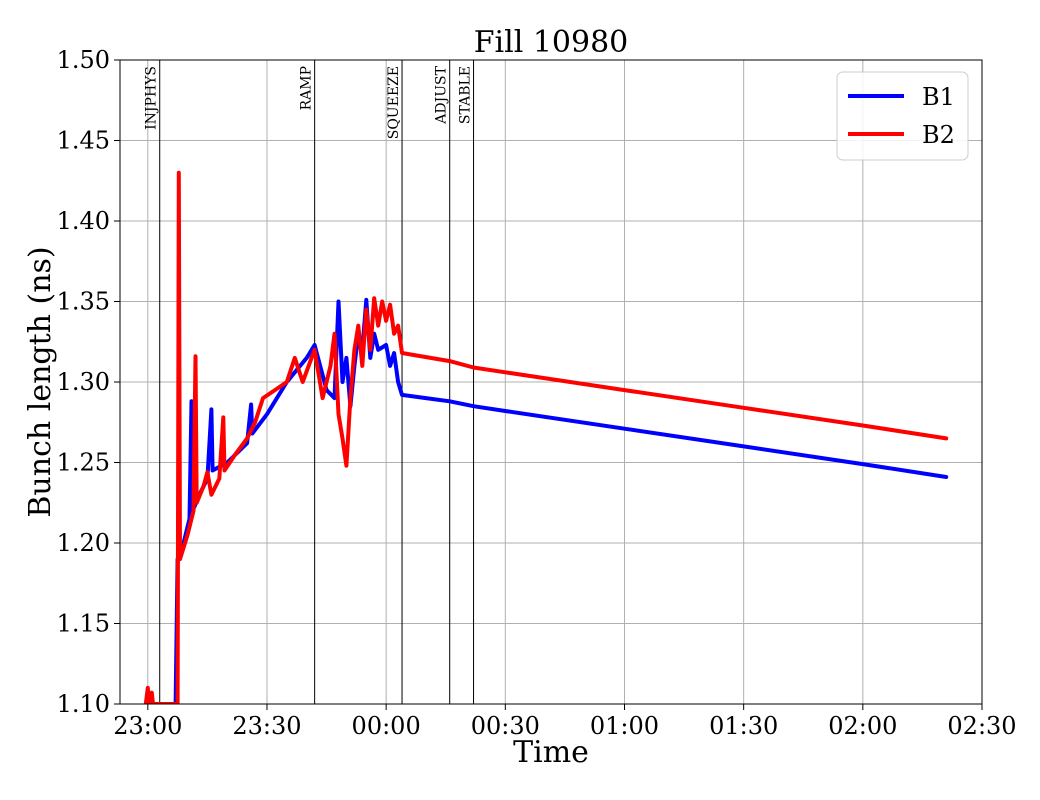 Image resolution: width=1040 pixels, height=800 pixels. I want to click on y-tick-label: 1.35, so click(83, 302).